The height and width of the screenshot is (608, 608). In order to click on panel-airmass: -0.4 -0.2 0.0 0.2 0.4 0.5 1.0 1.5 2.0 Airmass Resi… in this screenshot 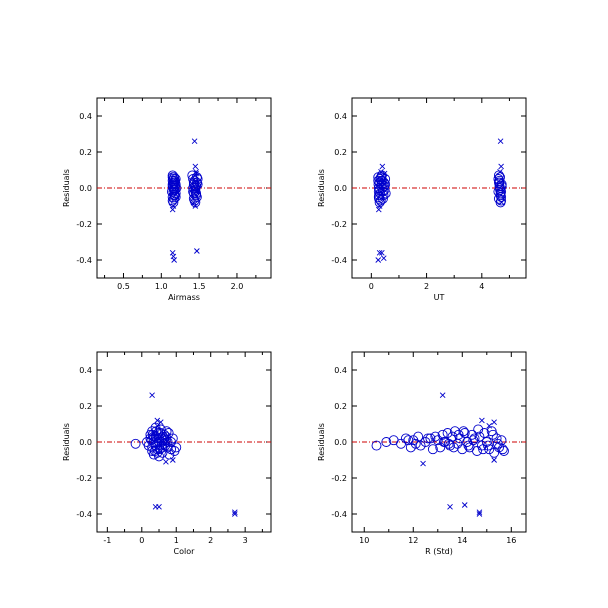, I will do `click(167, 199)`.